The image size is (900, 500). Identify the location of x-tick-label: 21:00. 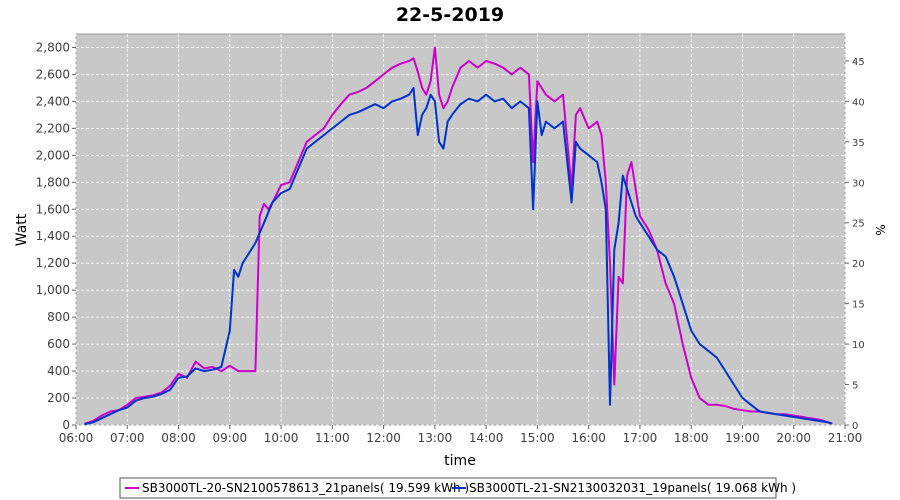
(845, 438).